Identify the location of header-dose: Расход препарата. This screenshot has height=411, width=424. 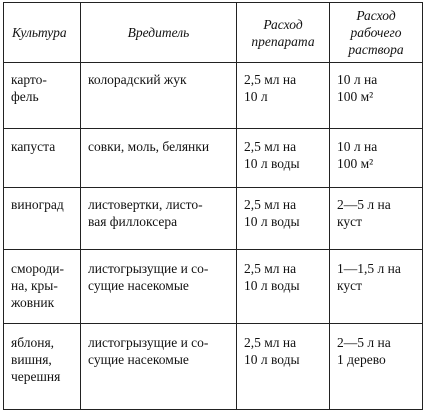
(283, 32).